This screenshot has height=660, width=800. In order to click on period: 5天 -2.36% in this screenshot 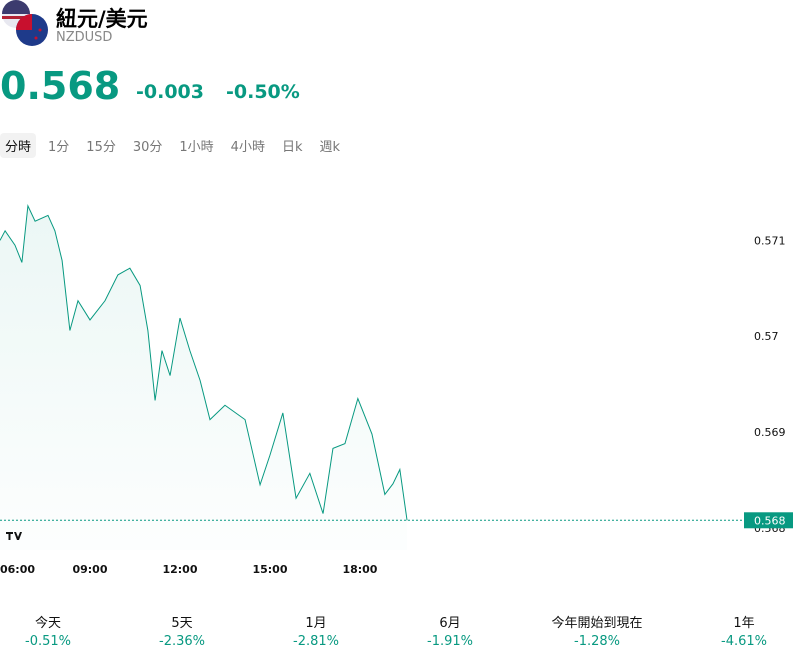, I will do `click(182, 630)`.